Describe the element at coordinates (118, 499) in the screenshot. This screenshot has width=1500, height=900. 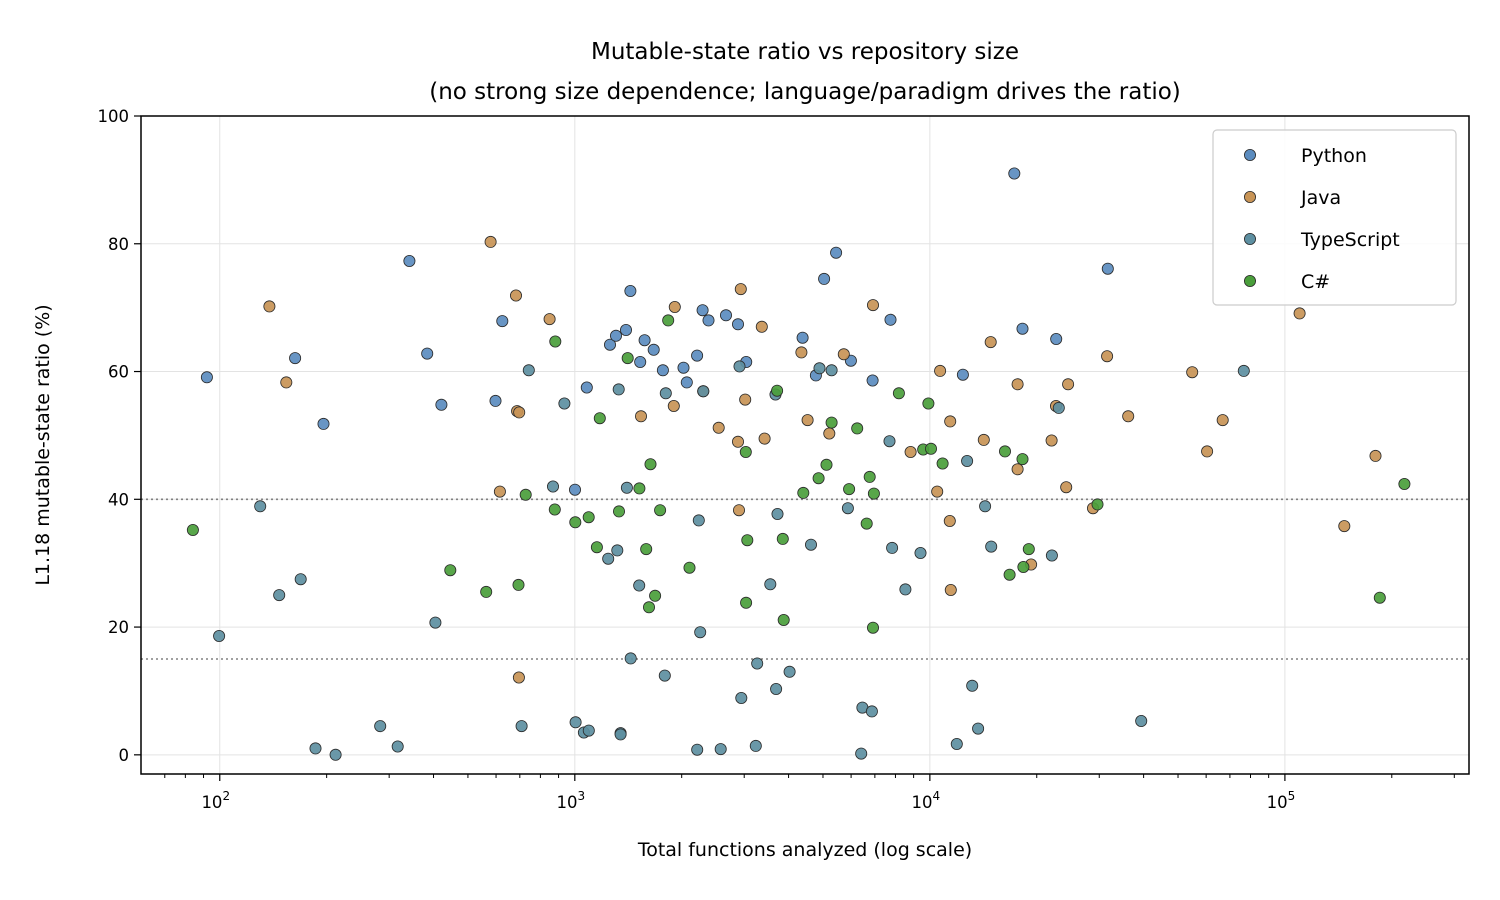
I see `y-tick-label: 40` at that location.